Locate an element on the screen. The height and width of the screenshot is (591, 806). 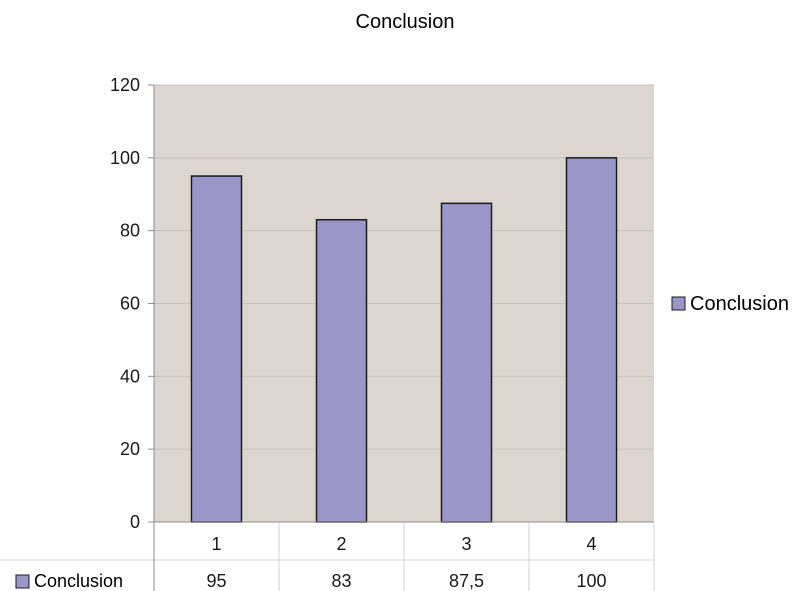
table-cell-value: 83 is located at coordinates (341, 581).